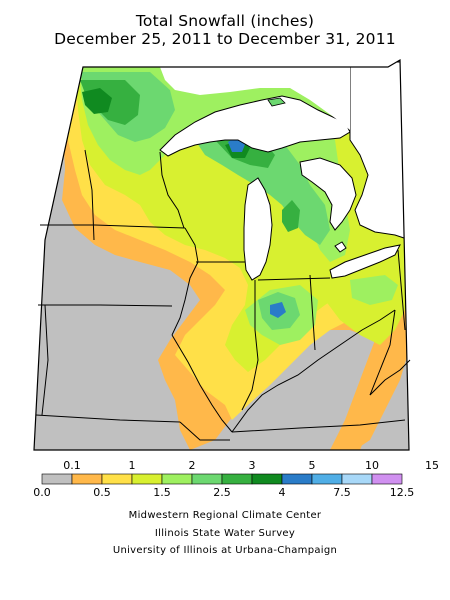 This screenshot has height=600, width=450. Describe the element at coordinates (312, 465) in the screenshot. I see `legend-label-top: 5` at that location.